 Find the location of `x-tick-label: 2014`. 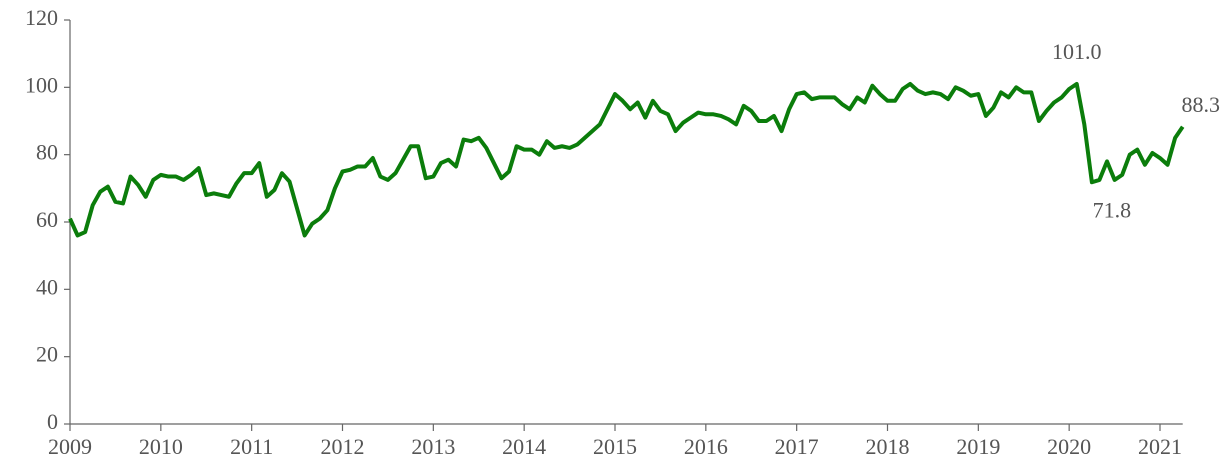

x-tick-label: 2014 is located at coordinates (524, 446).